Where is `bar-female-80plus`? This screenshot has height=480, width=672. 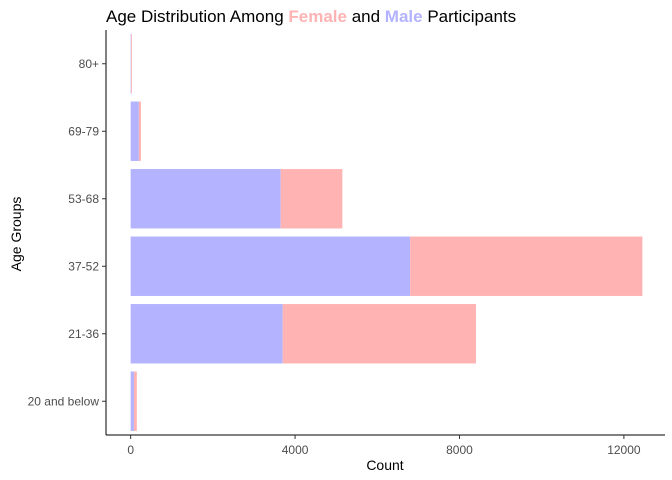
bar-female-80plus is located at coordinates (131, 64).